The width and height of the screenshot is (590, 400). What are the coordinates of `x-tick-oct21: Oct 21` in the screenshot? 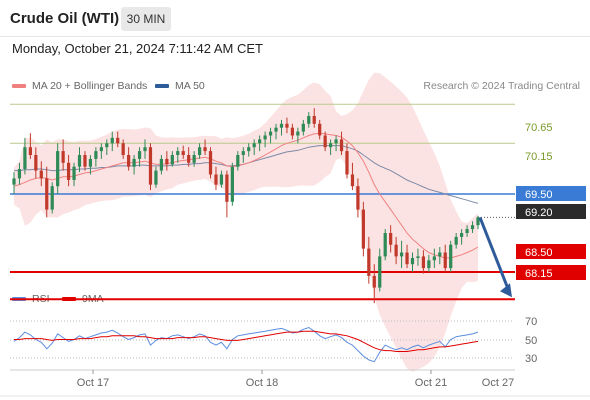 It's located at (431, 383).